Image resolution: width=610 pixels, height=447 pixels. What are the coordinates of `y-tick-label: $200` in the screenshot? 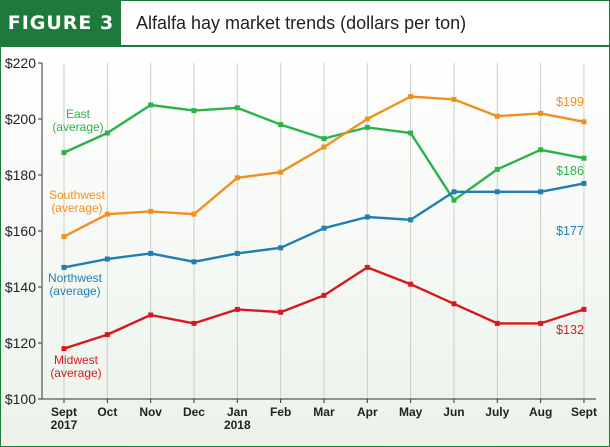 It's located at (20, 119).